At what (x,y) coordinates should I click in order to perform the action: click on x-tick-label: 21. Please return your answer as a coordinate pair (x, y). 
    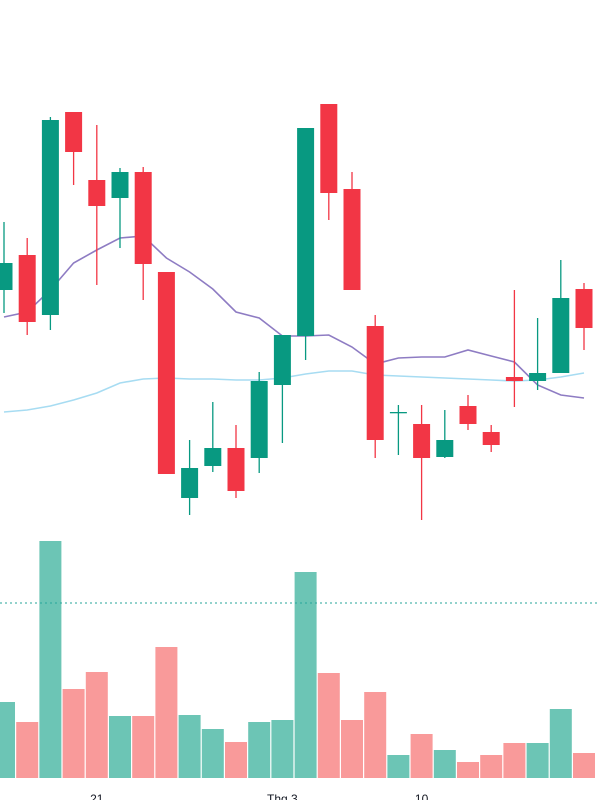
    Looking at the image, I should click on (97, 796).